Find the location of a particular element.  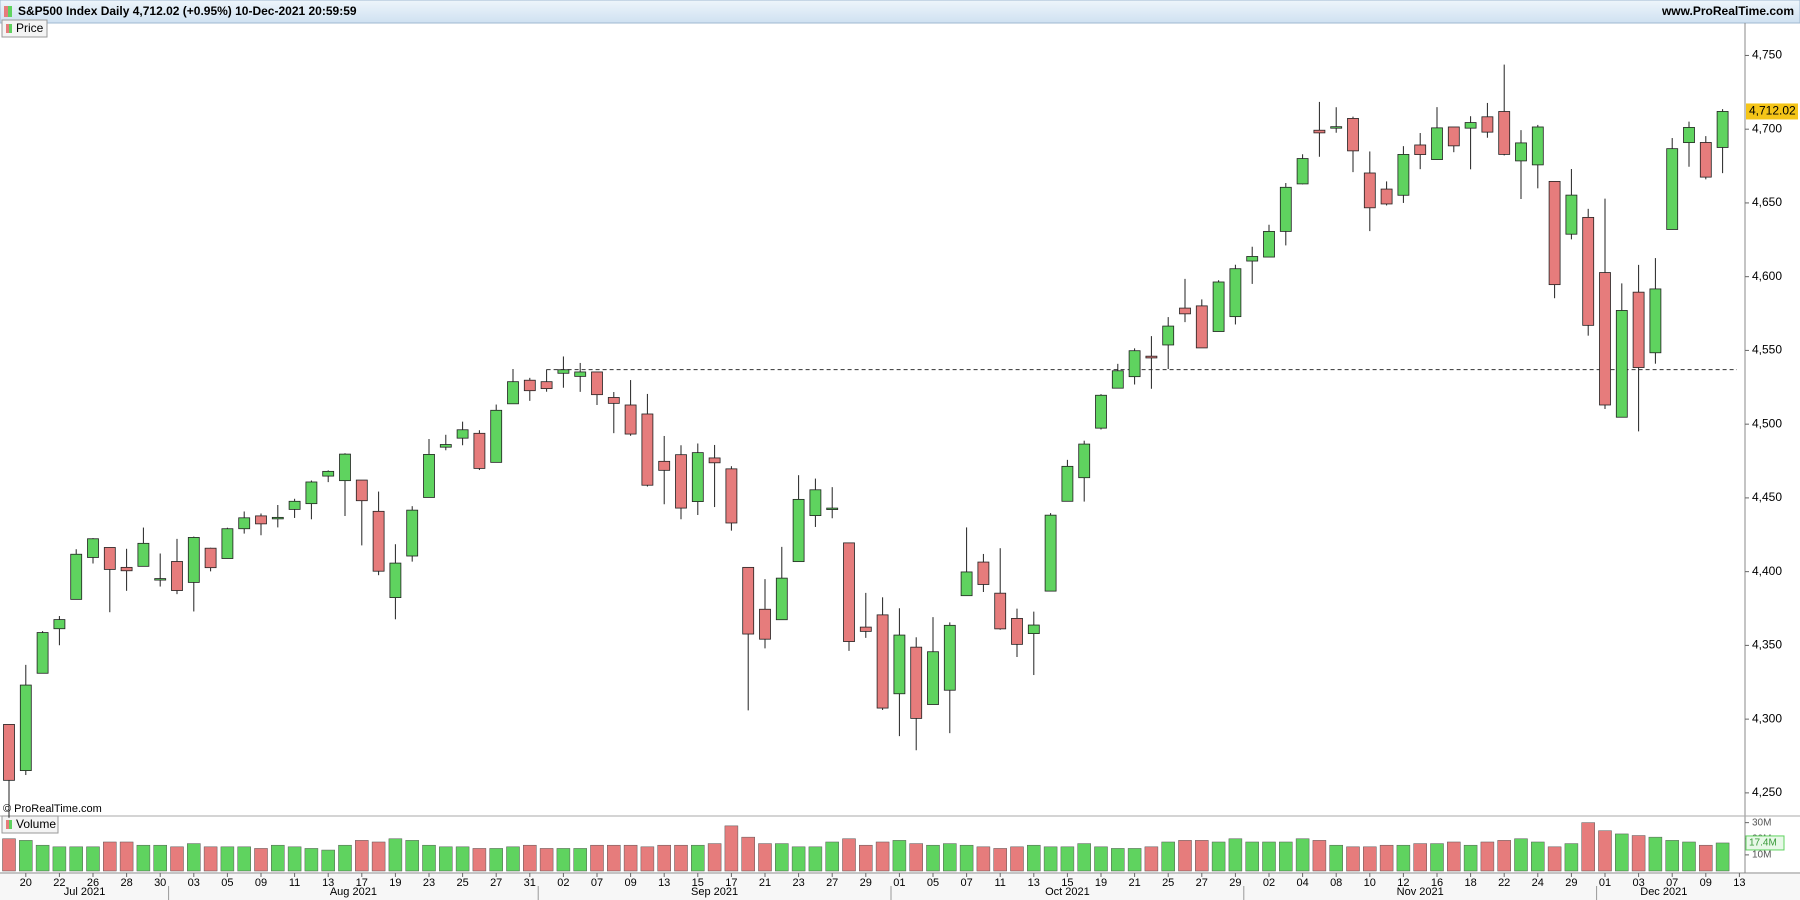

volume-tick-label: 30M is located at coordinates (1761, 822).